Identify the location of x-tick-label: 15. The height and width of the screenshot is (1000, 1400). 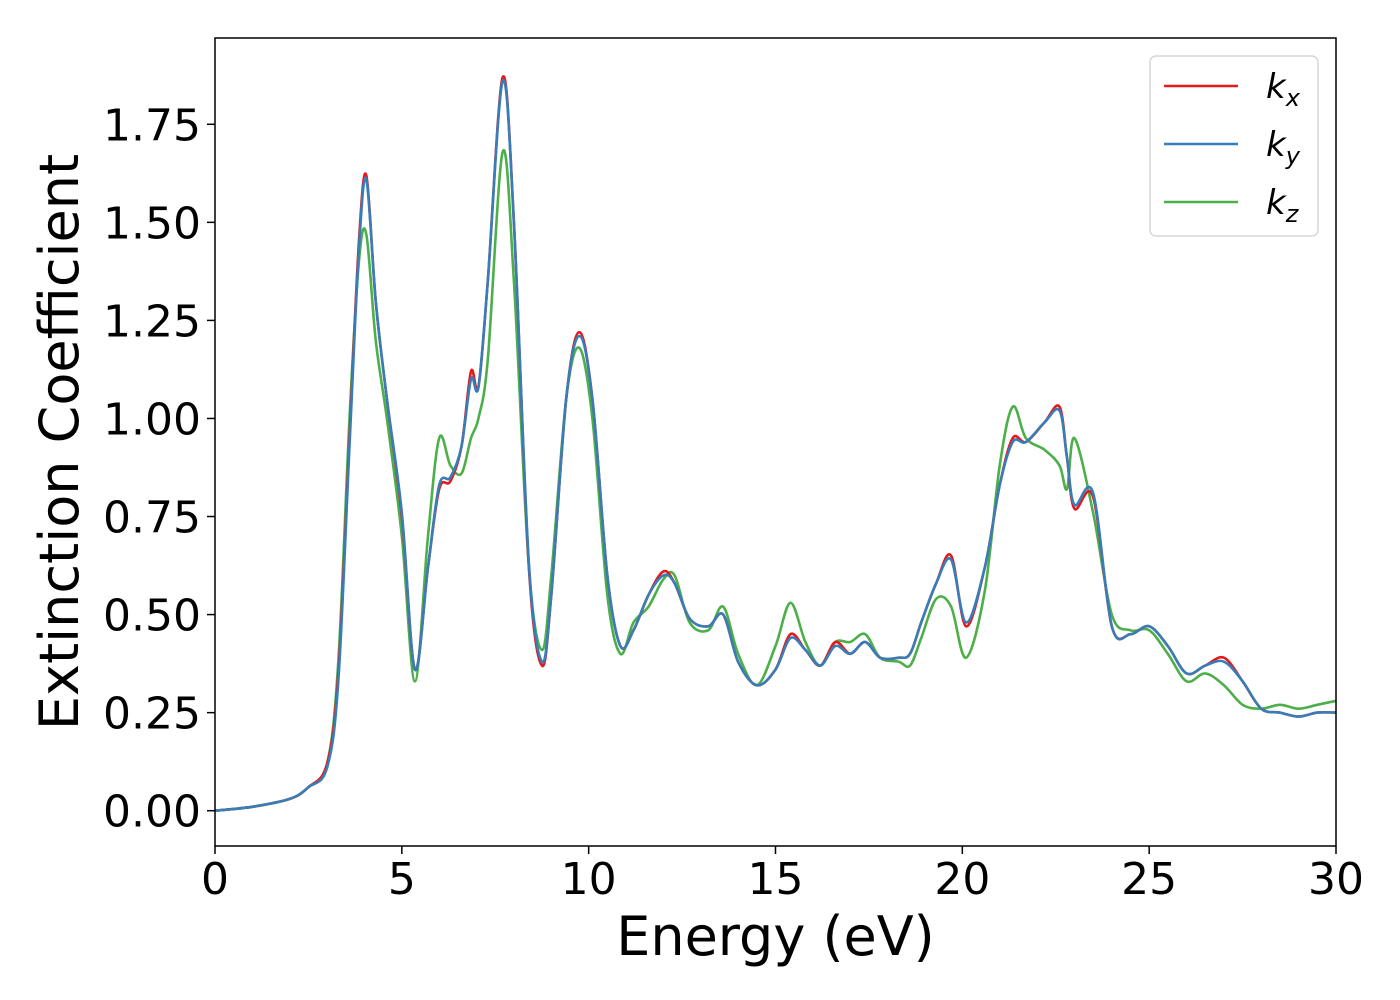
(776, 879).